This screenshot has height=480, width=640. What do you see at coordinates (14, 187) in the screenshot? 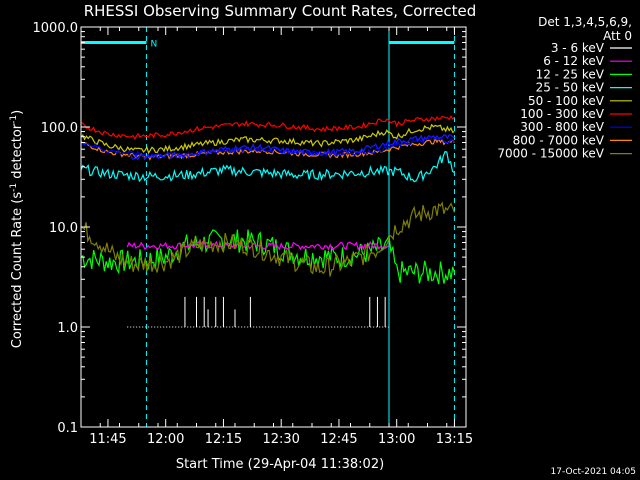
I see `y-label-sup1: -1` at bounding box center [14, 187].